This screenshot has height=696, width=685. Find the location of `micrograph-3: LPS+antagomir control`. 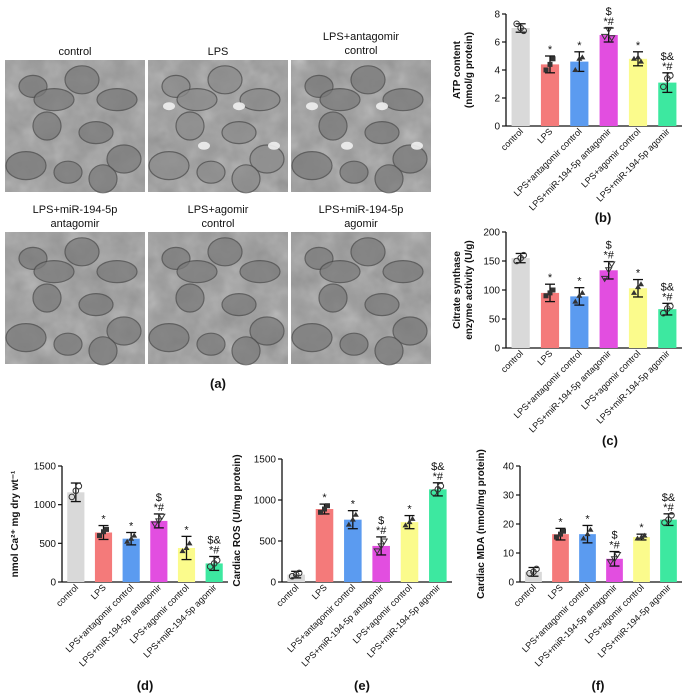

micrograph-3: LPS+antagomir control is located at coordinates (361, 112).